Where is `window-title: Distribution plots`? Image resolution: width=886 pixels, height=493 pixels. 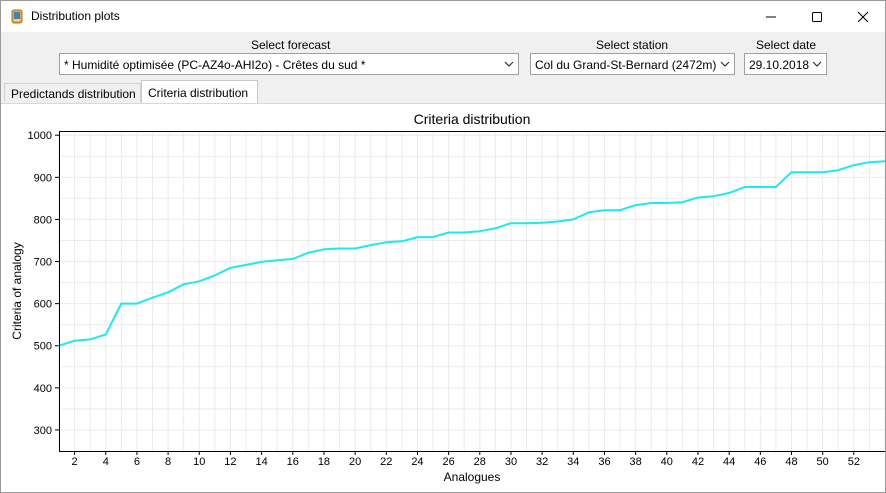
window-title: Distribution plots is located at coordinates (75, 16).